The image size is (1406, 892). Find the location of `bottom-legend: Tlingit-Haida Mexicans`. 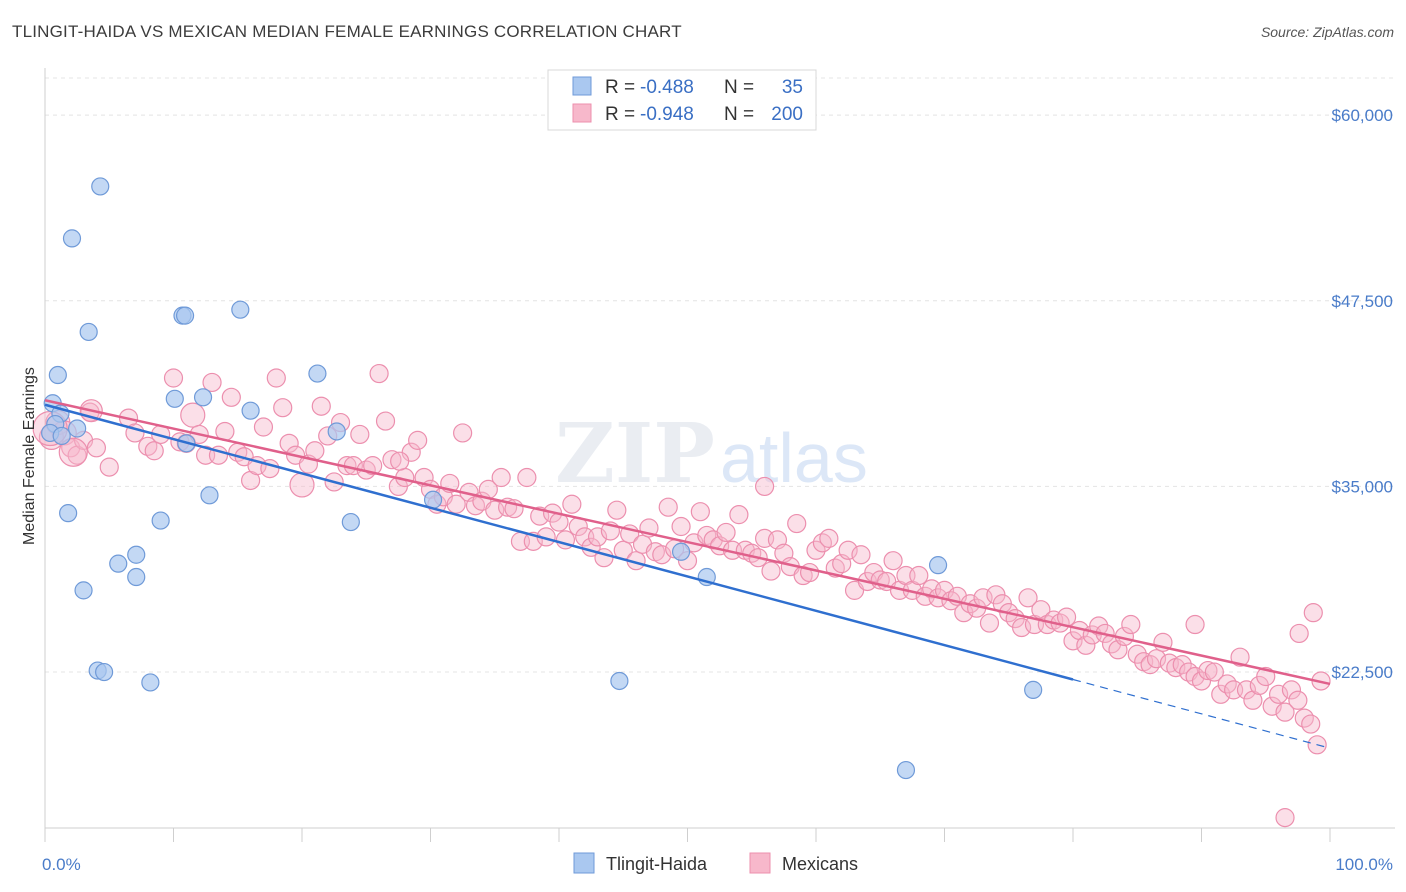

bottom-legend: Tlingit-Haida Mexicans is located at coordinates (715, 863).